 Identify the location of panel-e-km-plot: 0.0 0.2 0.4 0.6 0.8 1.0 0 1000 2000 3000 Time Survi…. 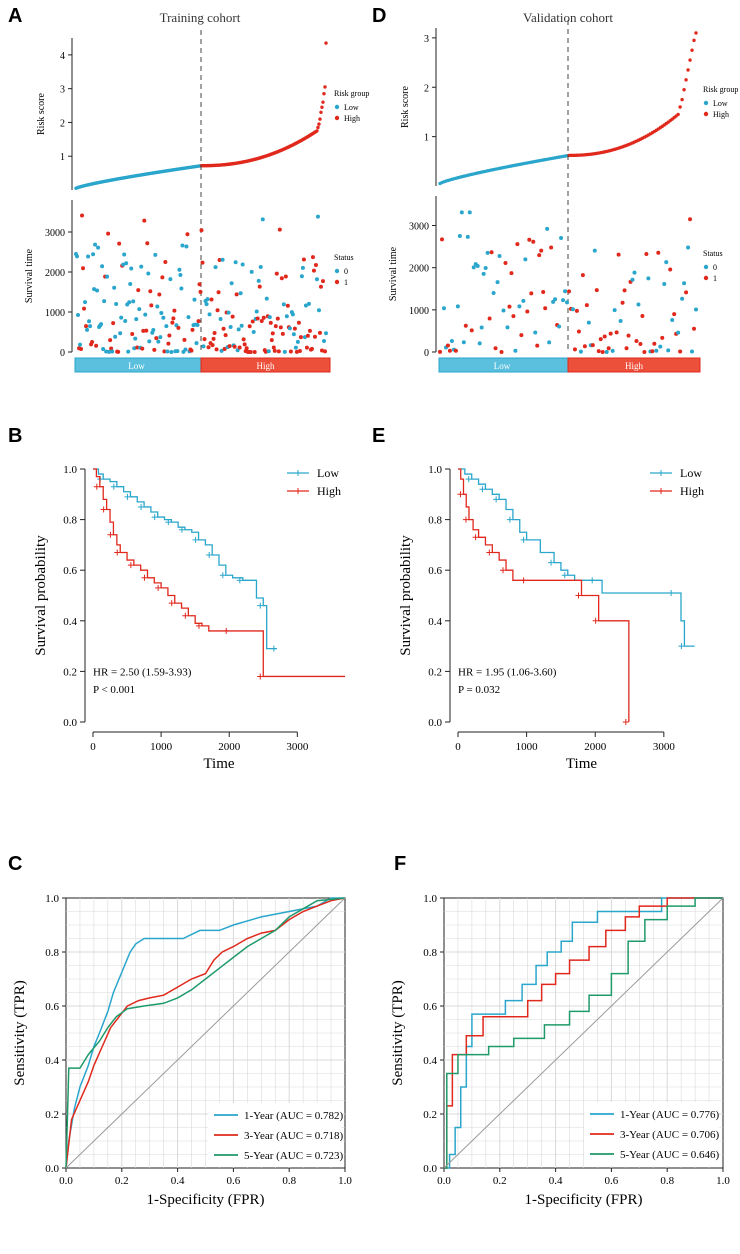
(551, 618).